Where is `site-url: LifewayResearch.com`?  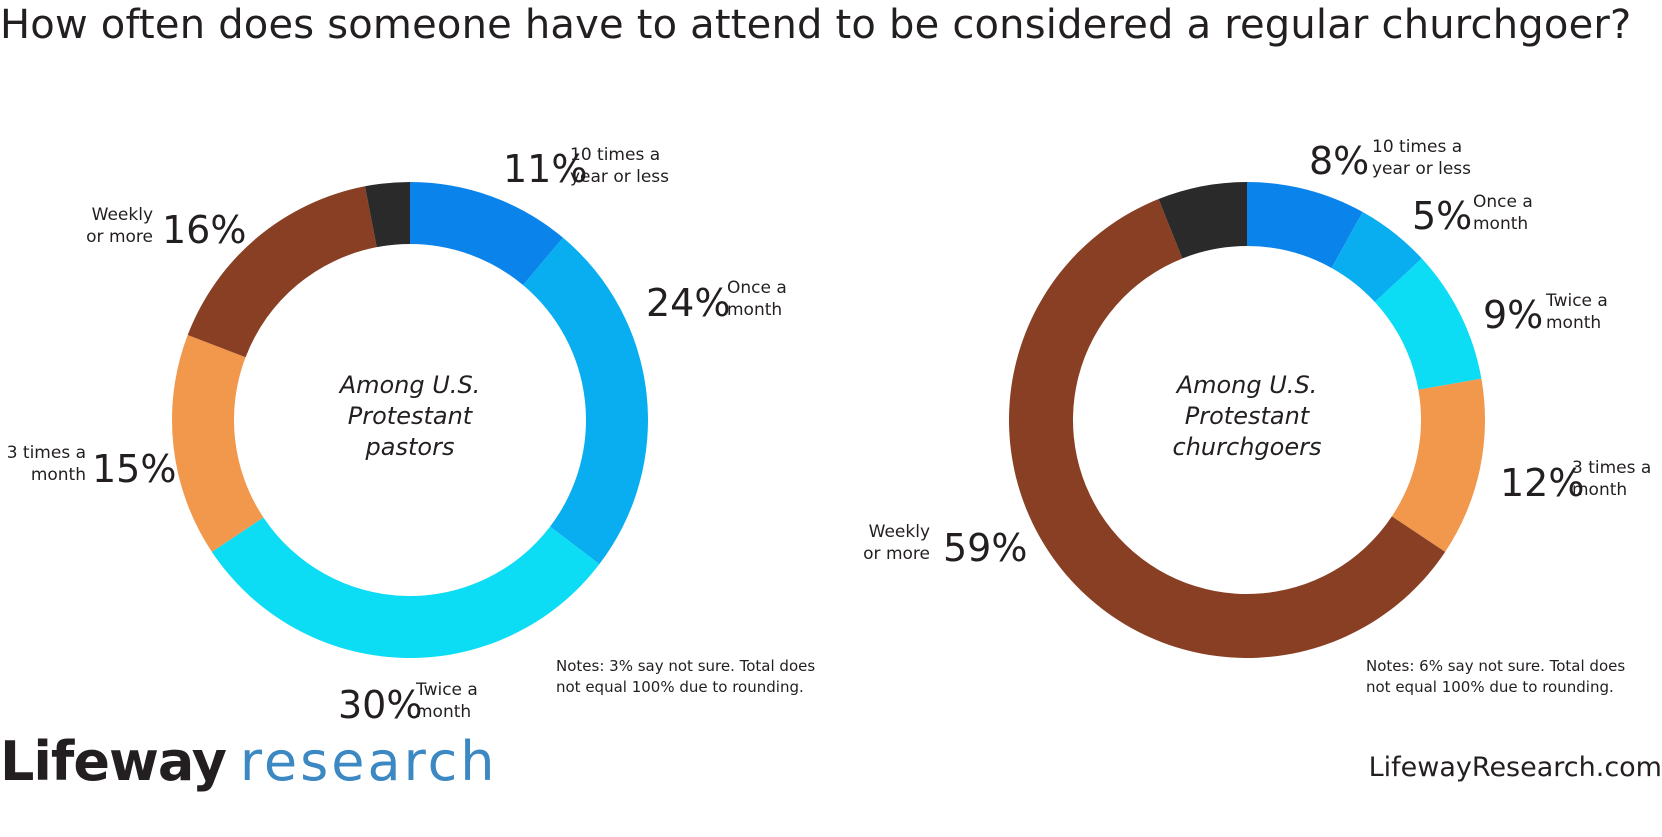
site-url: LifewayResearch.com is located at coordinates (1515, 767).